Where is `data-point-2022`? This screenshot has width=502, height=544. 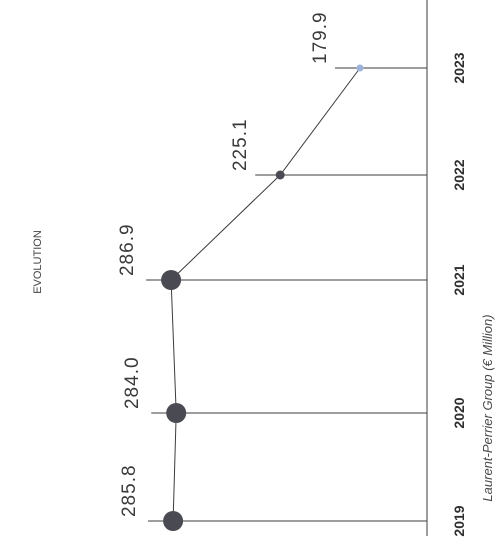 data-point-2022 is located at coordinates (280, 175).